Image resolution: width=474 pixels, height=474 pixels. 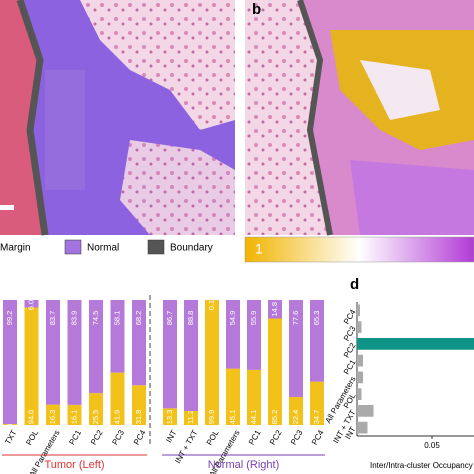 What do you see at coordinates (350, 367) in the screenshot?
I see `y-tick-label: PC1` at bounding box center [350, 367].